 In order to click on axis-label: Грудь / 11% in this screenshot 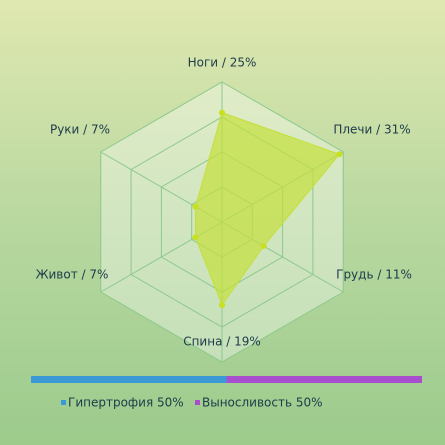, I will do `click(374, 275)`.